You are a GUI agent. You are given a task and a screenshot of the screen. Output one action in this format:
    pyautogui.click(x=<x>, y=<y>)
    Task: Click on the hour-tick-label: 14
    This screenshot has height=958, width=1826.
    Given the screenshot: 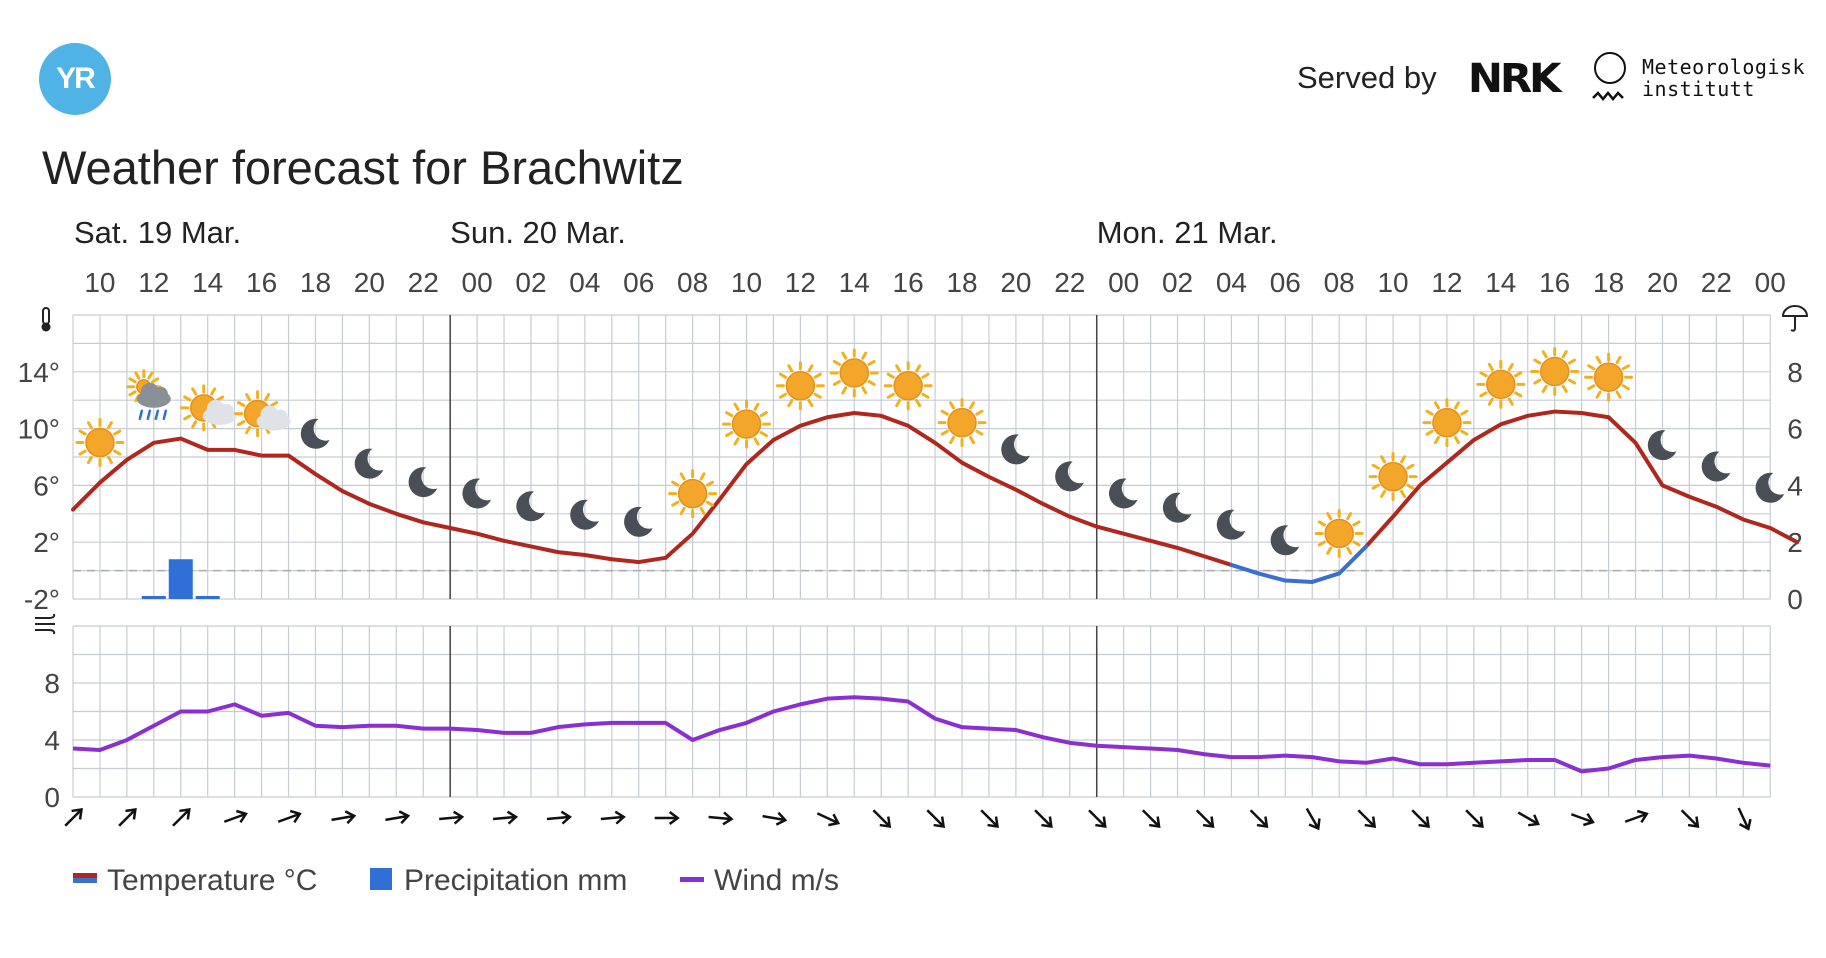 What is the action you would take?
    pyautogui.click(x=207, y=282)
    